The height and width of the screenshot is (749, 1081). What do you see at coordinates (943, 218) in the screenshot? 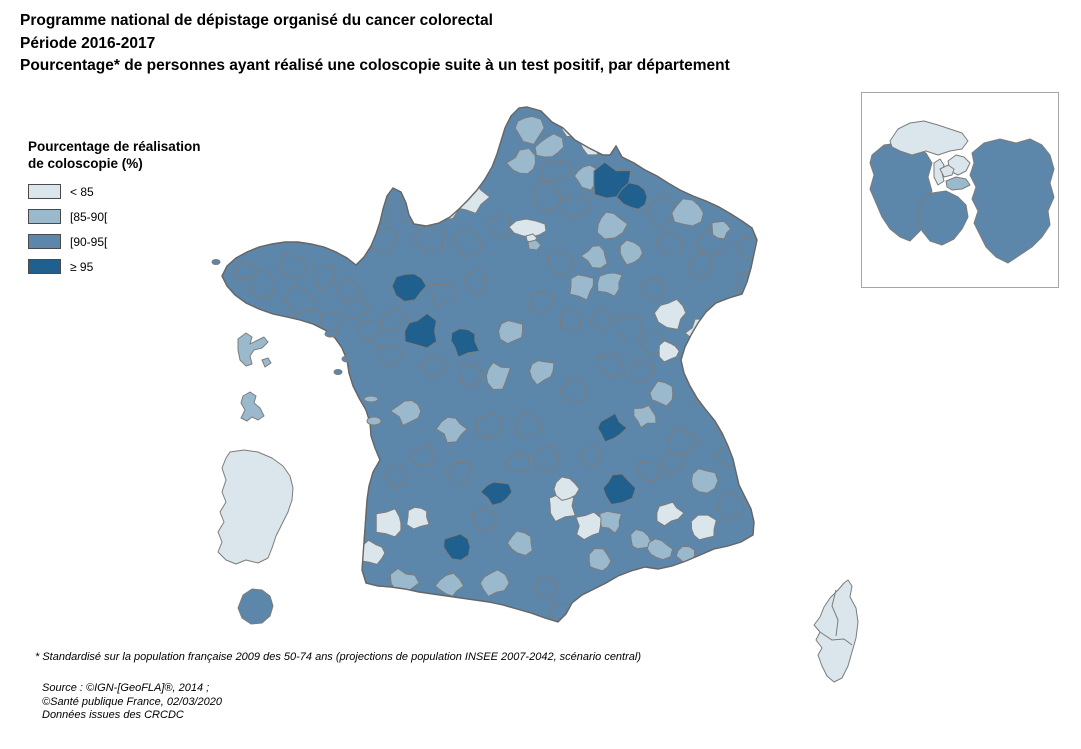
I see `essonne-shape` at bounding box center [943, 218].